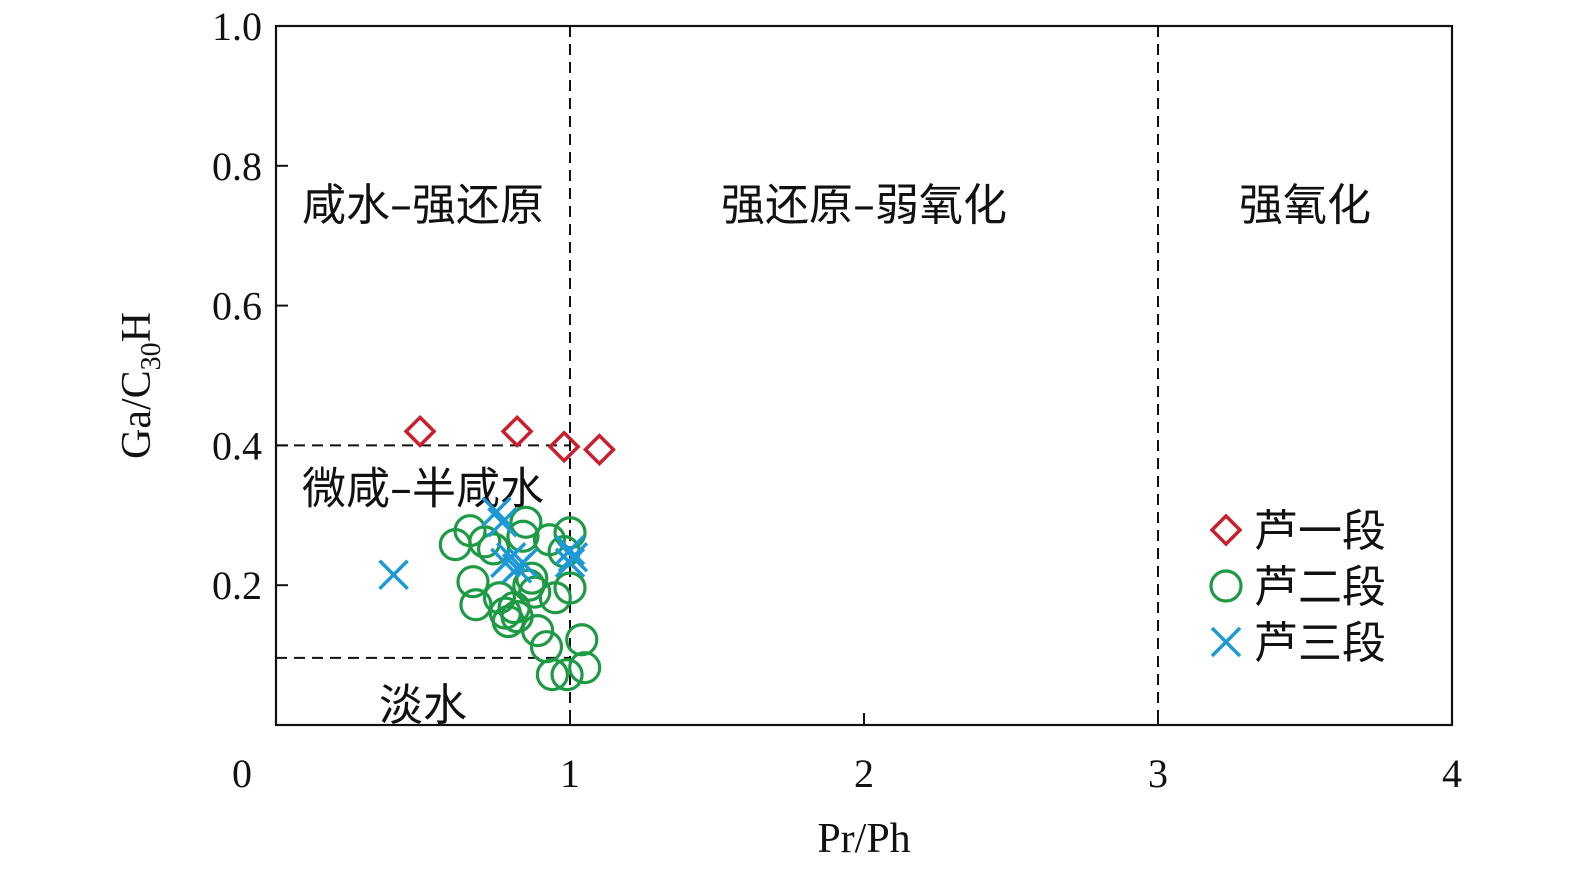 This screenshot has height=872, width=1575. Describe the element at coordinates (863, 839) in the screenshot. I see `x-axis-label: Pr/Ph` at that location.